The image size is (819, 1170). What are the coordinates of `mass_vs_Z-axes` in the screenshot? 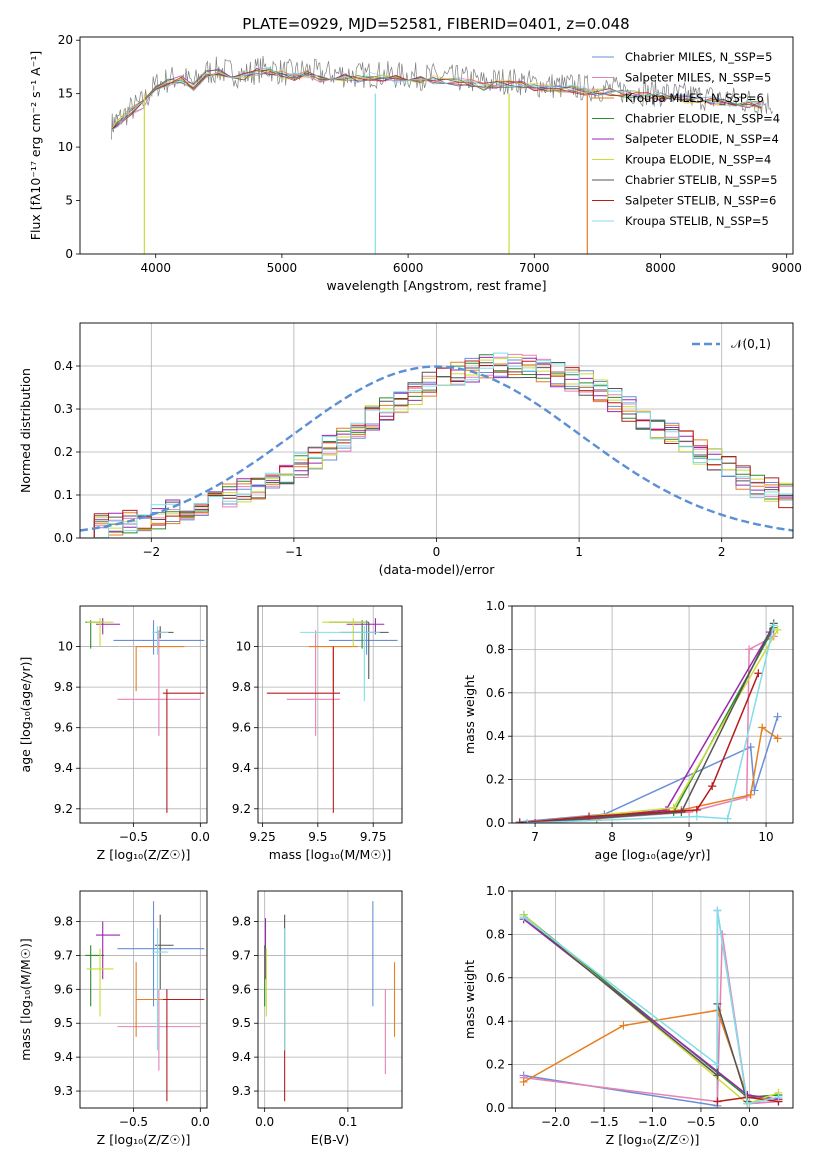 It's located at (141, 1001).